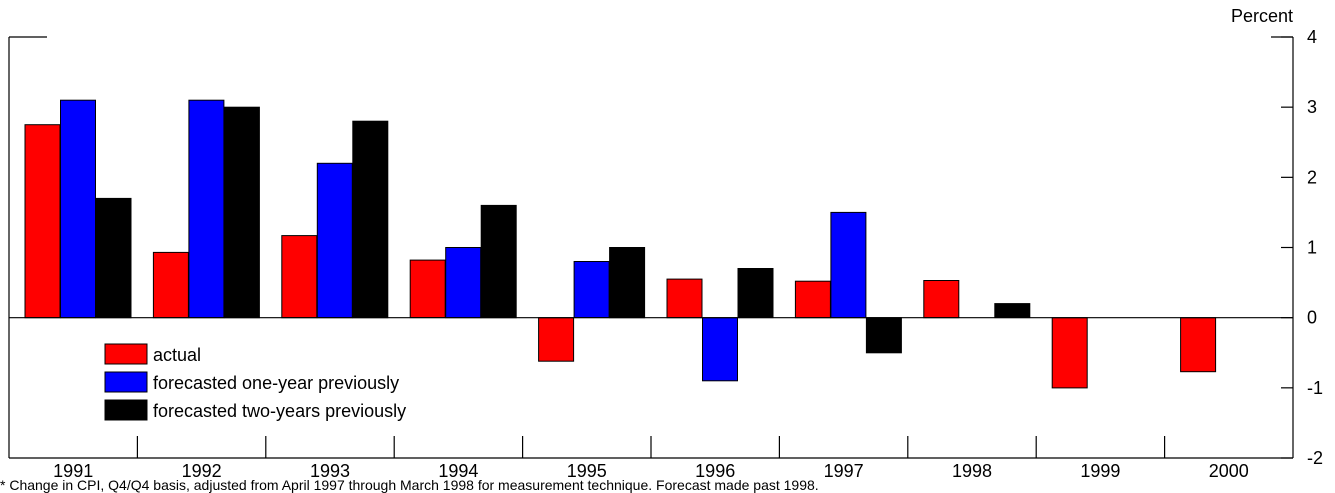  I want to click on y-tick-label: -1, so click(1315, 388).